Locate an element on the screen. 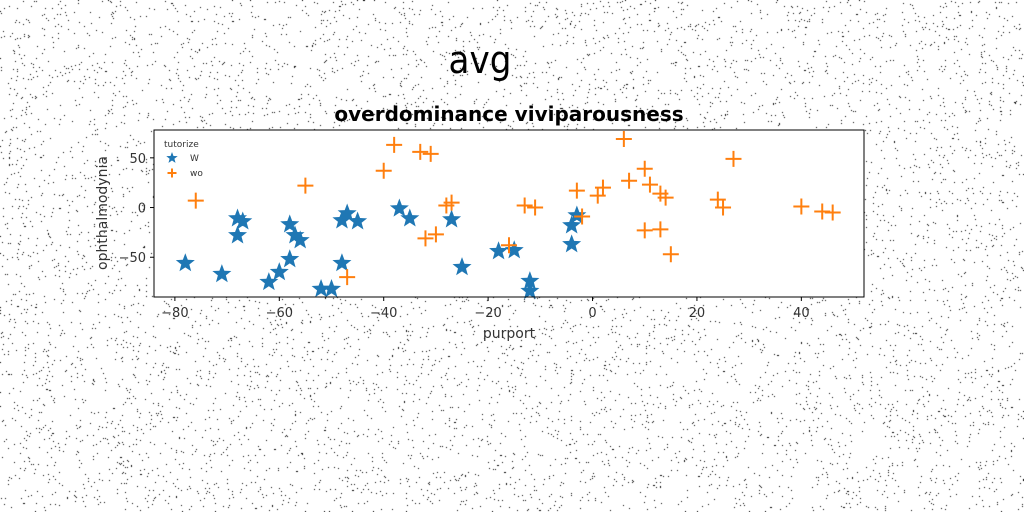  x-tick-label: −80 is located at coordinates (174, 313).